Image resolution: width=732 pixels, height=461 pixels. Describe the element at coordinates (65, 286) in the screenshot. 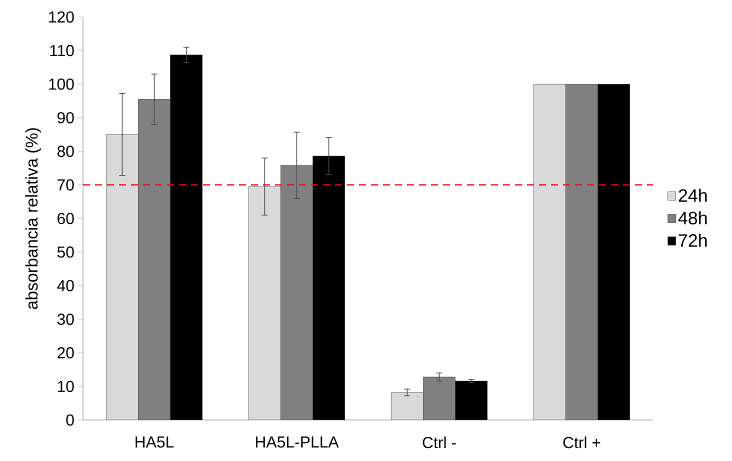

I see `y-tick-label: 40` at that location.